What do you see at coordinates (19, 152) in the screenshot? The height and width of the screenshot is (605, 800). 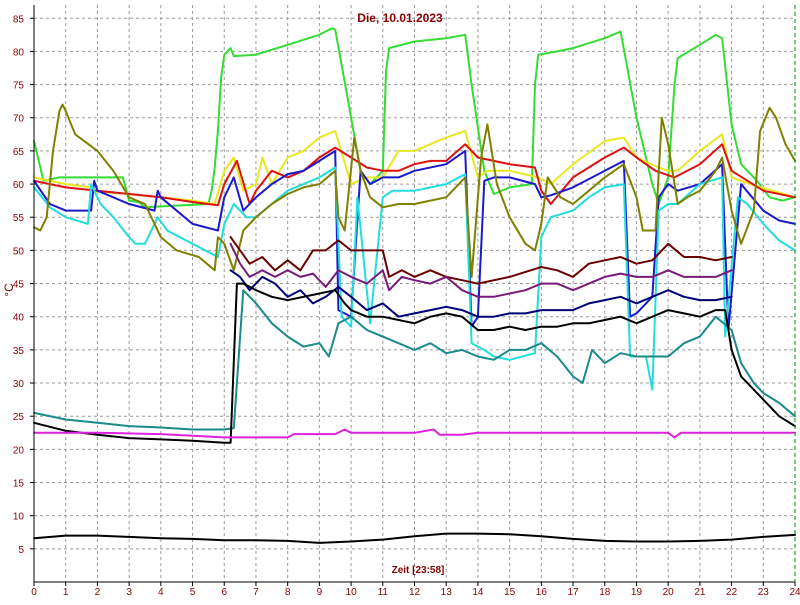 I see `y-tick-label: 65` at bounding box center [19, 152].